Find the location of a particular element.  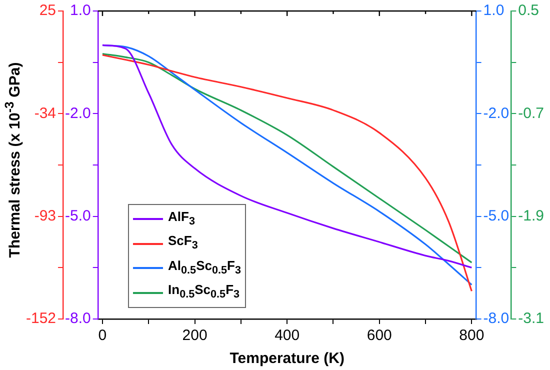

x-tick-label: 0 is located at coordinates (102, 335).